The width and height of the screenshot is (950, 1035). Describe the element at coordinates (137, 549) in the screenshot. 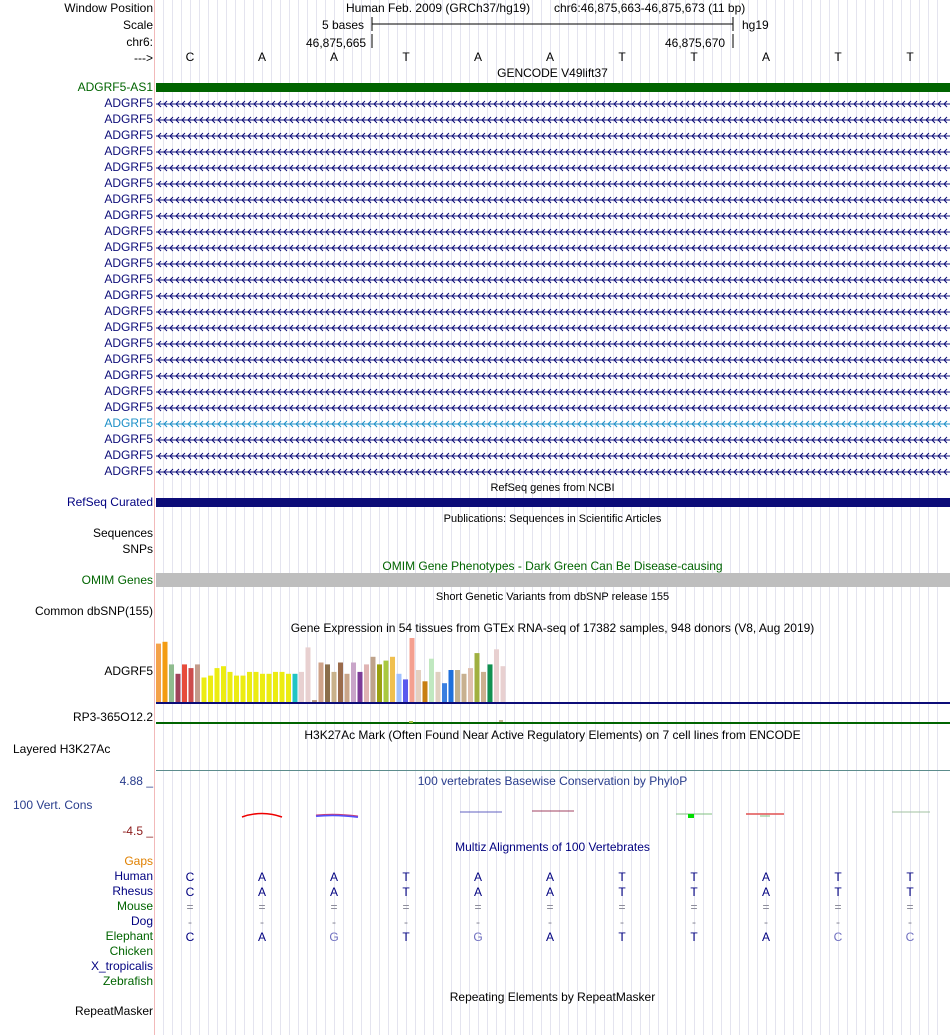

I see `publications-label-snps: SNPs` at that location.